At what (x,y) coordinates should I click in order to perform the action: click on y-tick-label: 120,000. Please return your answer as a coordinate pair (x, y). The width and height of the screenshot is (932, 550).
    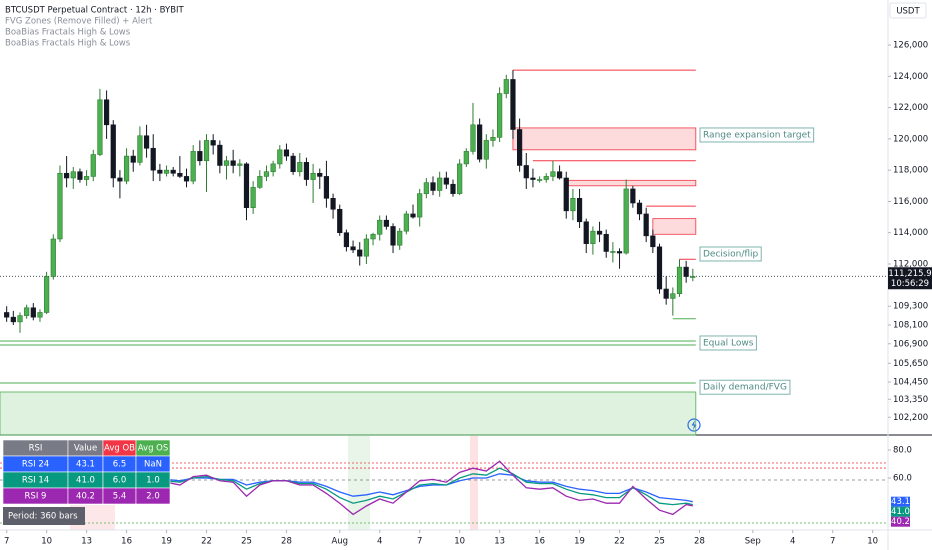
    Looking at the image, I should click on (910, 139).